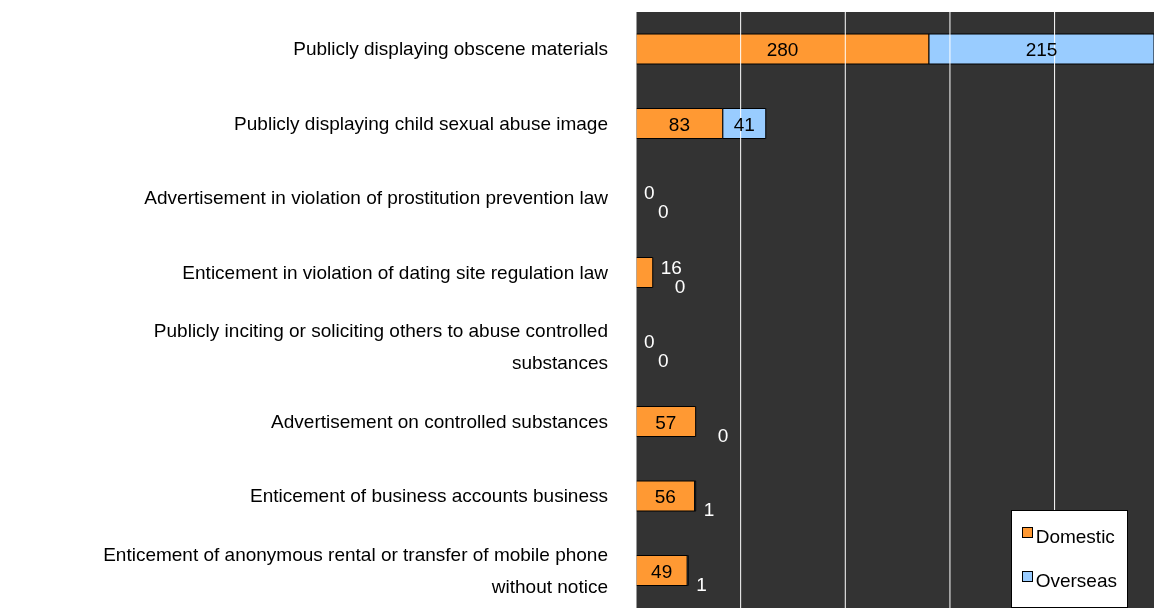 The height and width of the screenshot is (608, 1154). What do you see at coordinates (421, 123) in the screenshot?
I see `y-tick-label: Publicly displaying child sexual abuse image` at bounding box center [421, 123].